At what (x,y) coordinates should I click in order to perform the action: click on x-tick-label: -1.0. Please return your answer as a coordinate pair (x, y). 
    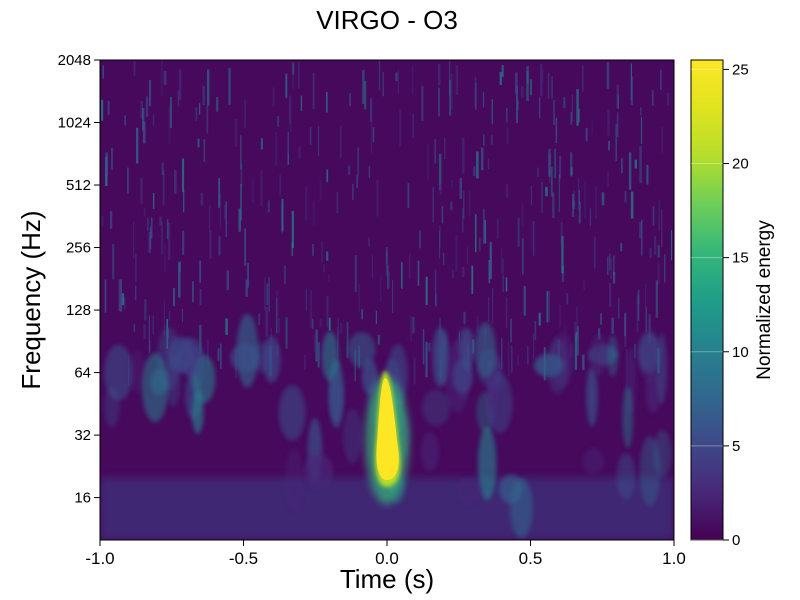
    Looking at the image, I should click on (99, 558).